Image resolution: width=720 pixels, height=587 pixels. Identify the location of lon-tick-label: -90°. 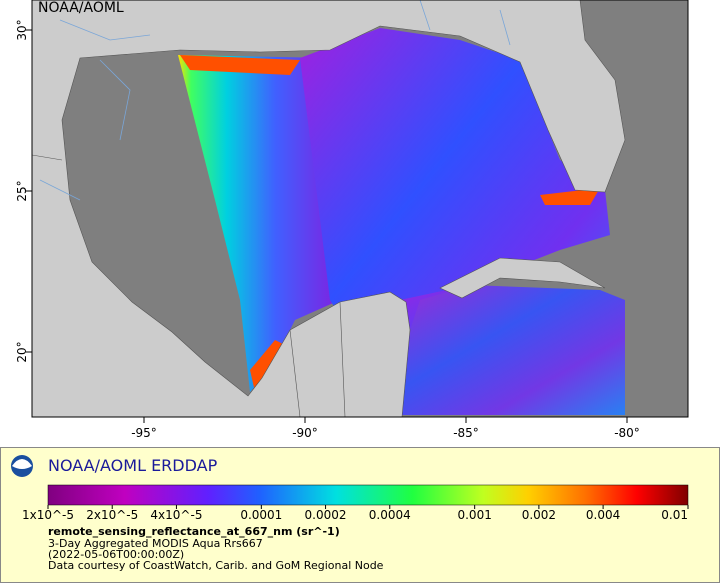
(305, 433).